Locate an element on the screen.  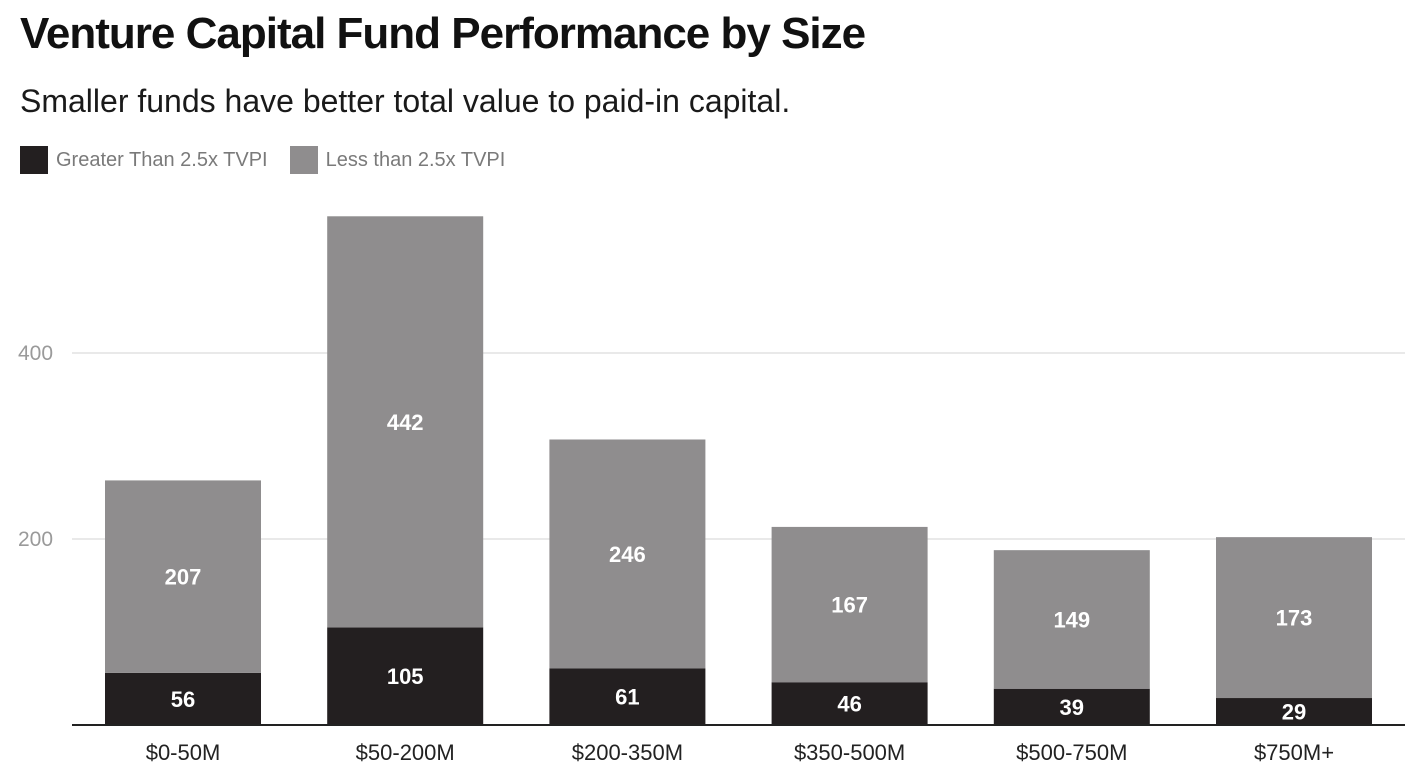
legend-item-greater: Greater Than 2.5x TVPI is located at coordinates (144, 160).